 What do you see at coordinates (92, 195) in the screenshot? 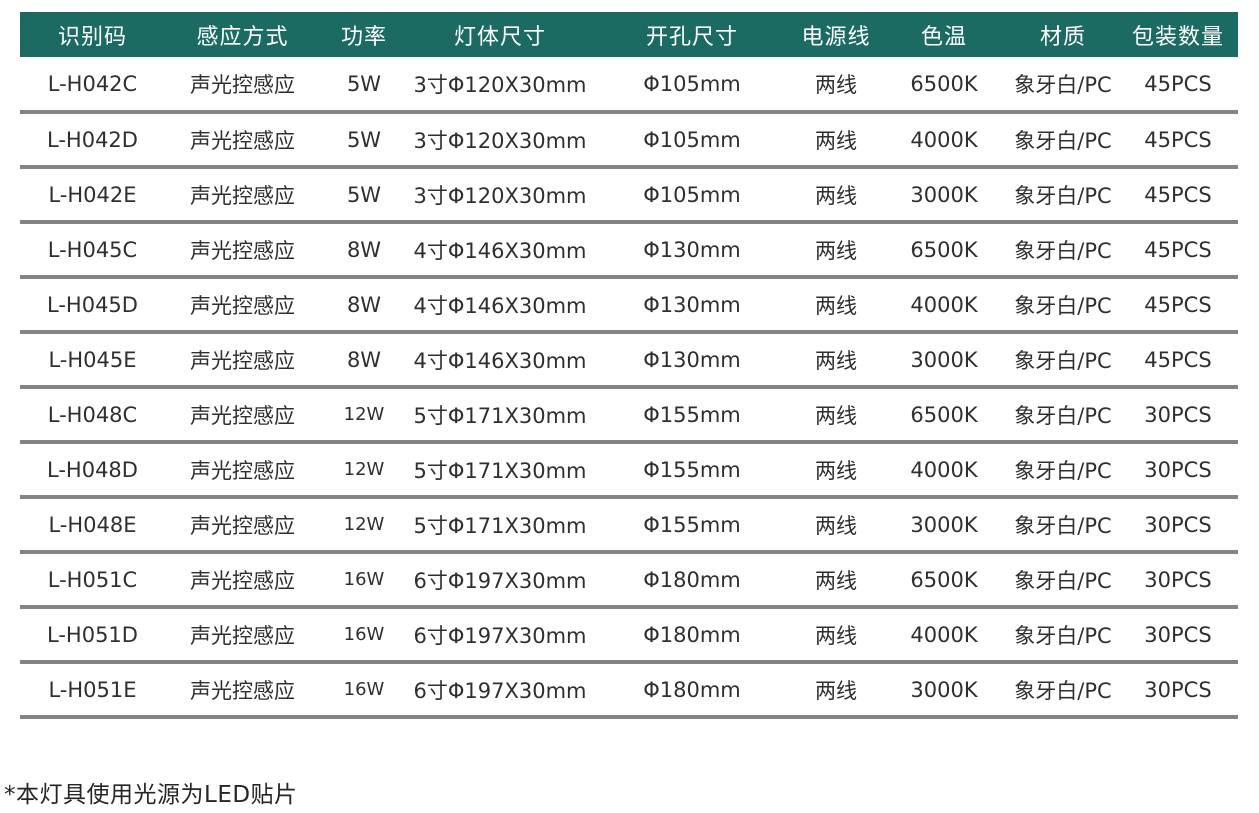
I see `cell-id: L-H042E` at bounding box center [92, 195].